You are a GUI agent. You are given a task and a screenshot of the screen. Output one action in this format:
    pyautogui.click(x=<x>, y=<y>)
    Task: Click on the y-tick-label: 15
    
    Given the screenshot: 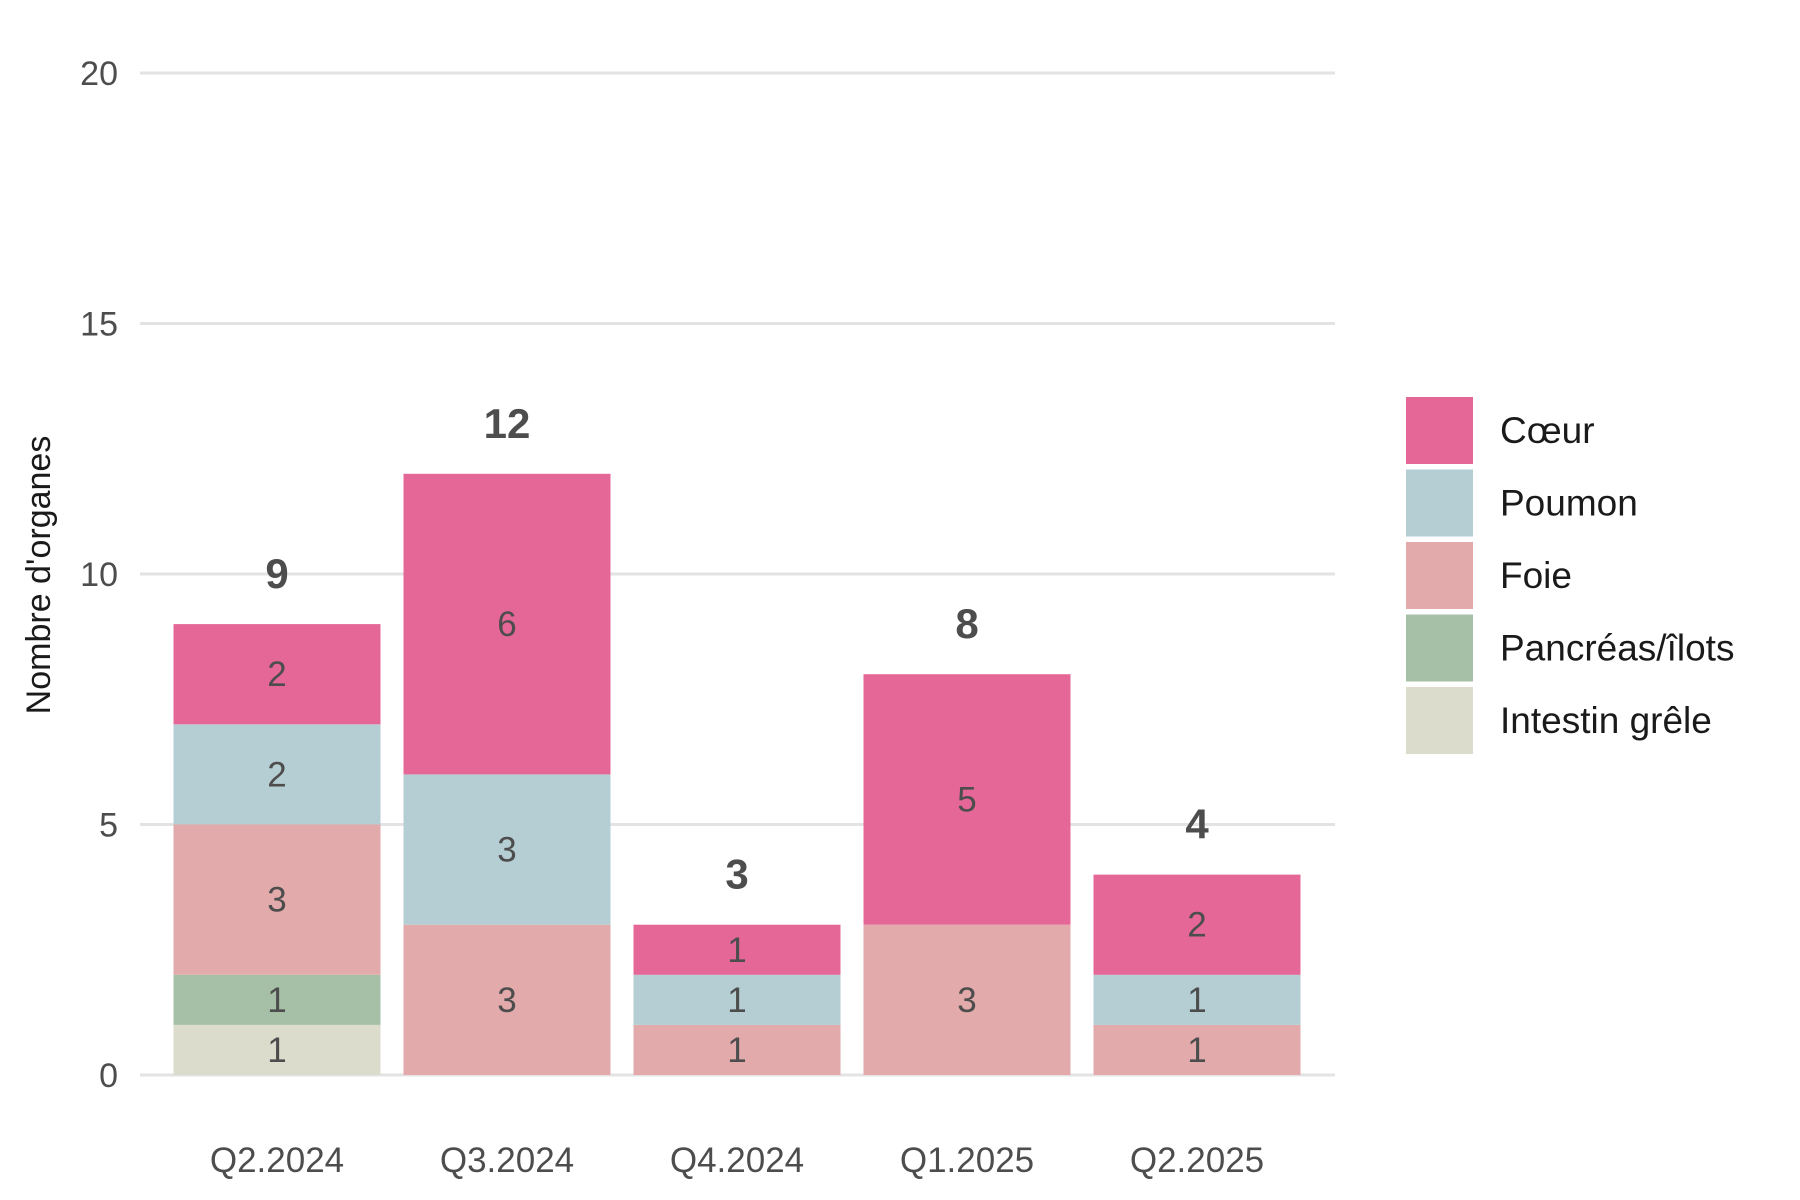 What is the action you would take?
    pyautogui.click(x=99, y=325)
    